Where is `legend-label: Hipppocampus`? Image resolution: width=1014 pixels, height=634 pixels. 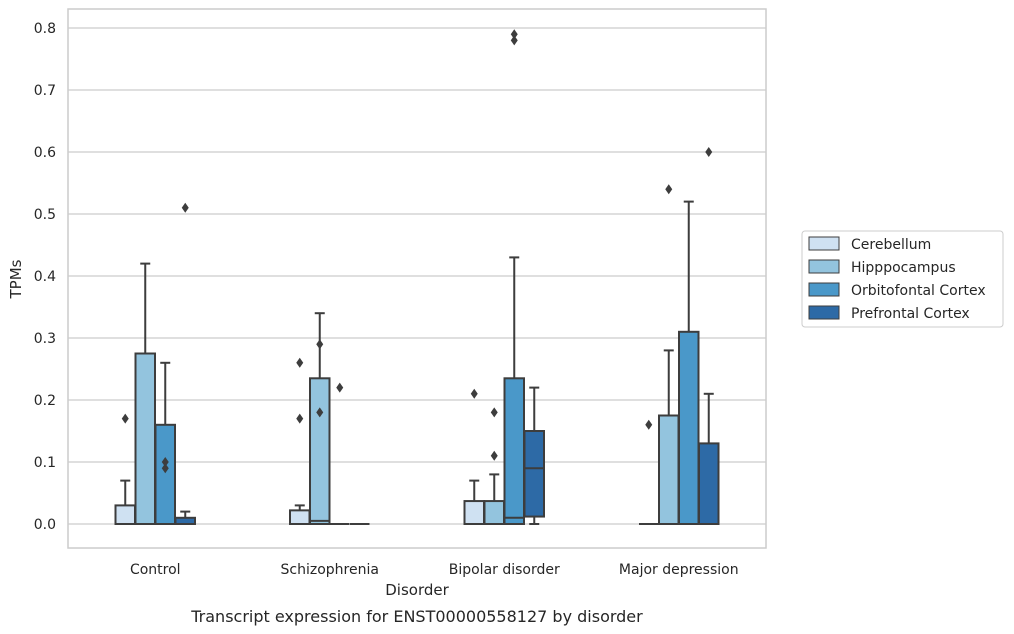 legend-label: Hipppocampus is located at coordinates (903, 268).